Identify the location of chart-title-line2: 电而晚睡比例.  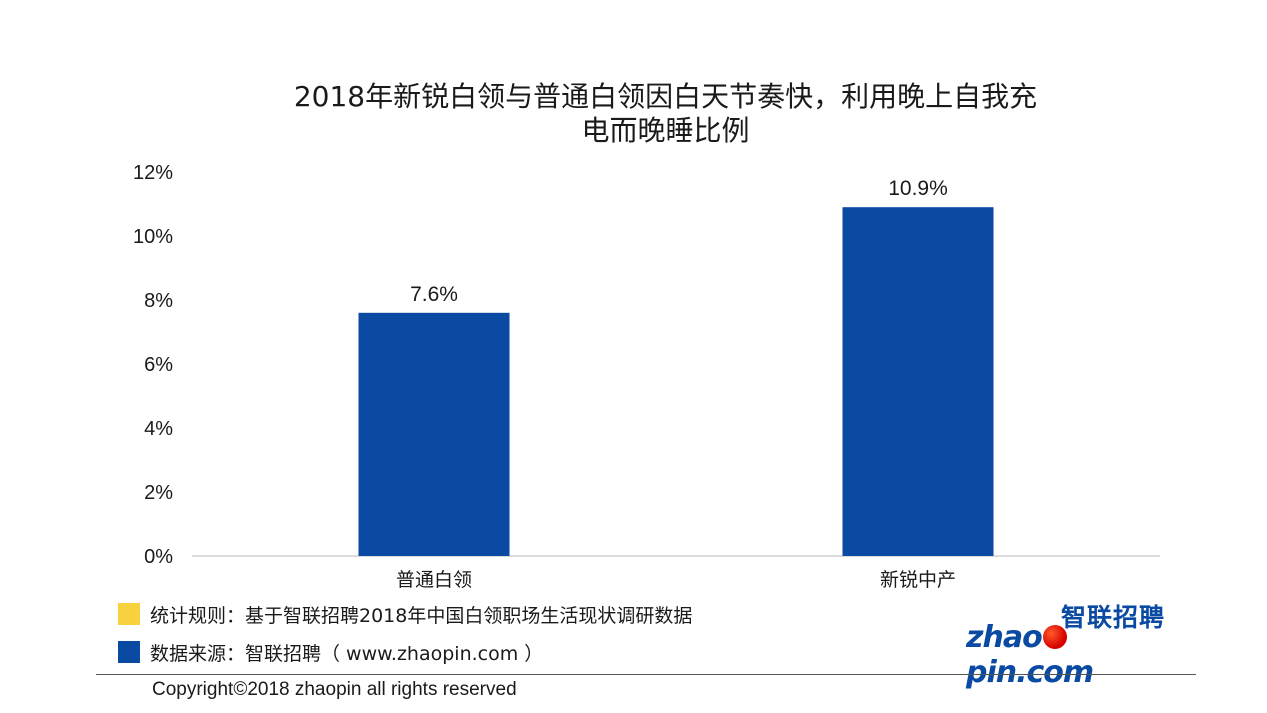
(665, 130).